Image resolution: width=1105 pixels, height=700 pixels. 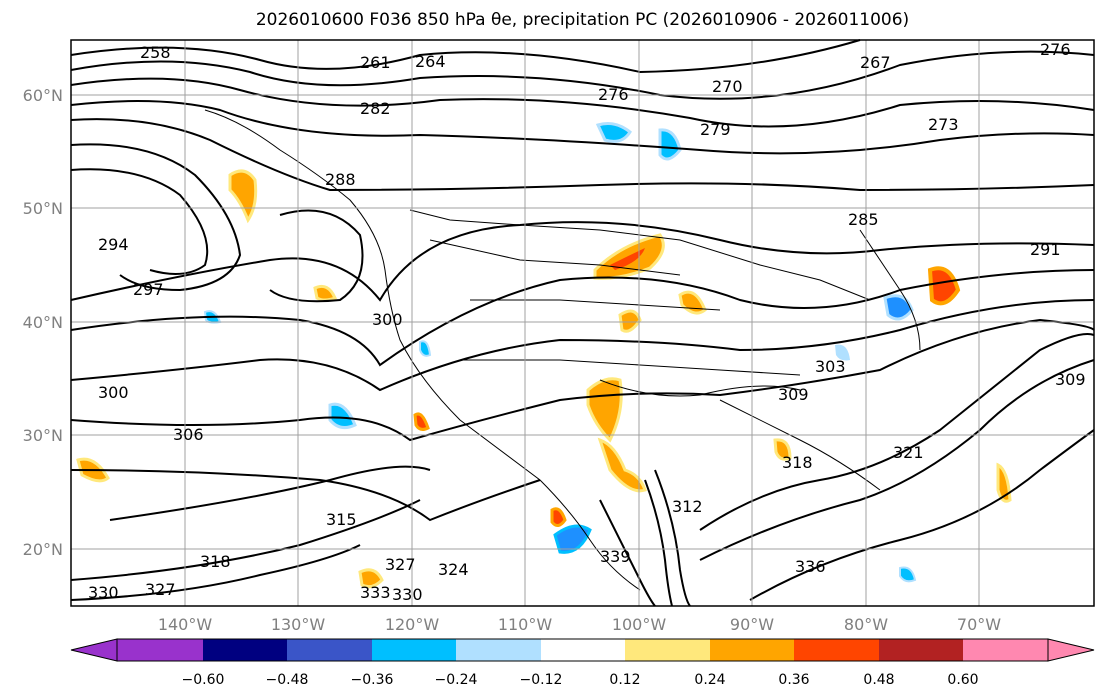 I want to click on contour-label: 261, so click(x=375, y=62).